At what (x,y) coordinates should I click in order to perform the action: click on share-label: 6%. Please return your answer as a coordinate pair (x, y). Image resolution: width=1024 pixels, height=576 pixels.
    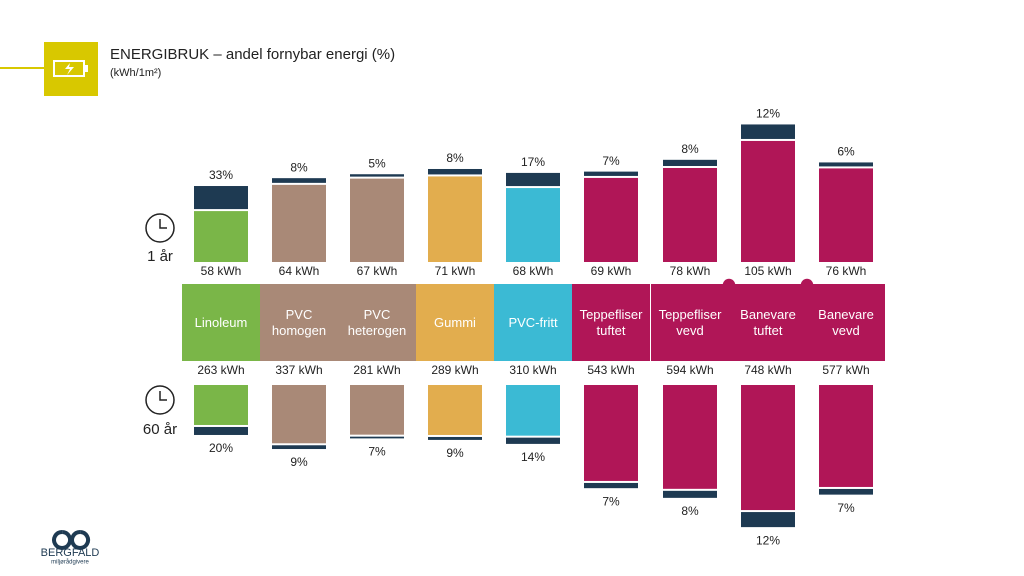
    Looking at the image, I should click on (846, 152).